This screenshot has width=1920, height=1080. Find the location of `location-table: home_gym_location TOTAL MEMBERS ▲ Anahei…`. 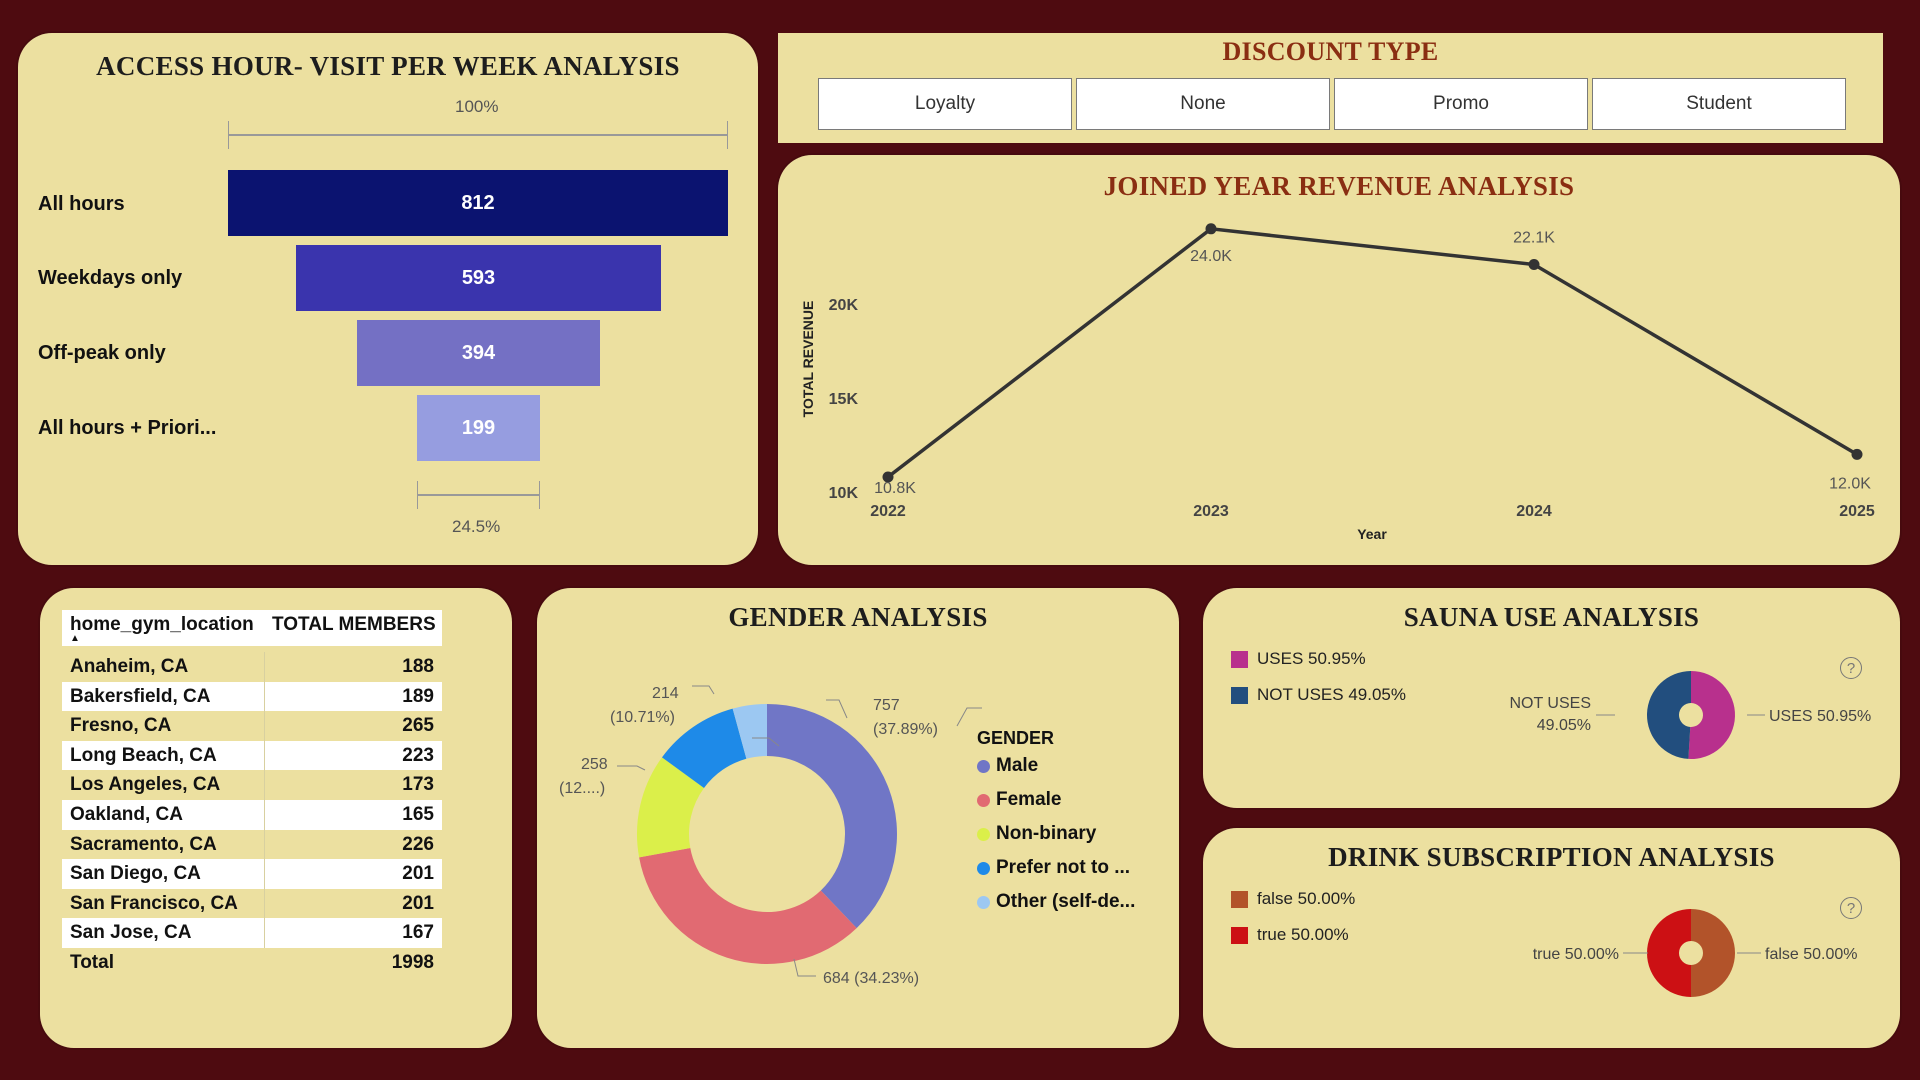

location-table: home_gym_location TOTAL MEMBERS ▲ Anahei… is located at coordinates (252, 794).